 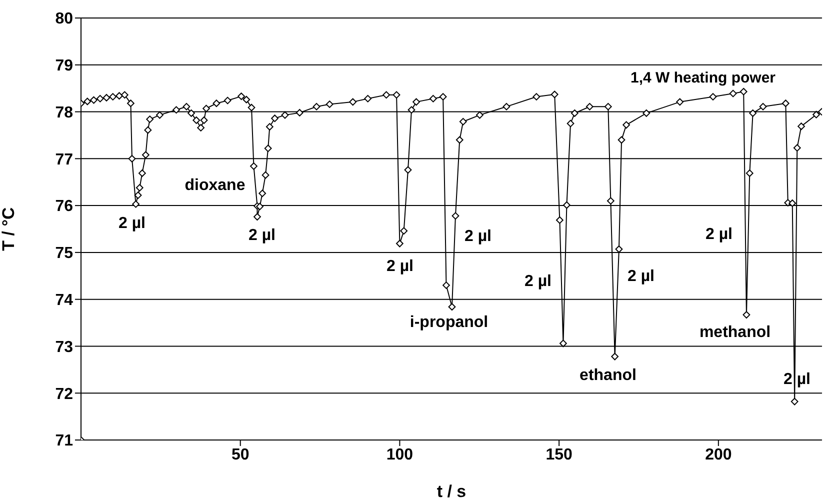 I want to click on y-tick-label: 74, so click(x=64, y=301).